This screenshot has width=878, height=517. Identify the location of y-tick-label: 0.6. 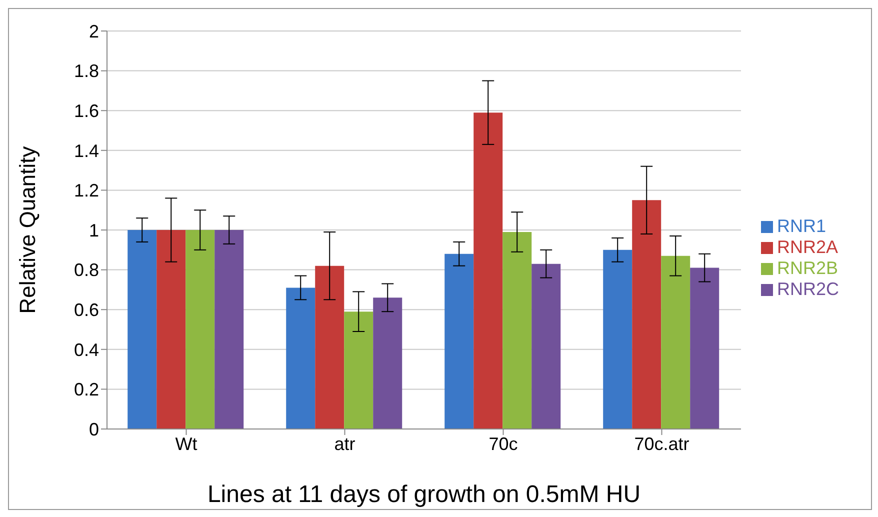
(86, 310).